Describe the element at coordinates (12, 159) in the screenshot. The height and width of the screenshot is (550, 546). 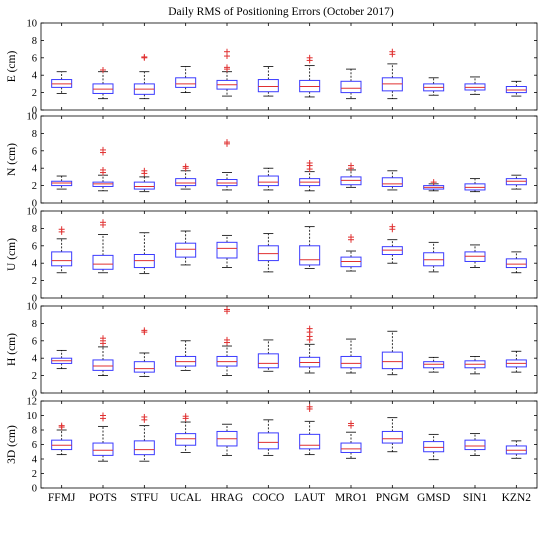
I see `y-axis-label: N (cm)` at that location.